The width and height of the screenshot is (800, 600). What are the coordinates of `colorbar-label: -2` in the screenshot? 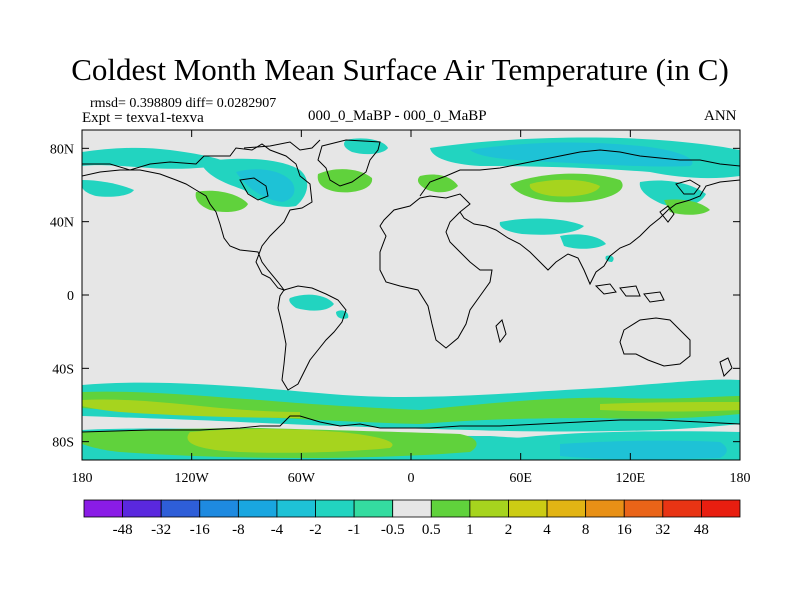 It's located at (315, 530).